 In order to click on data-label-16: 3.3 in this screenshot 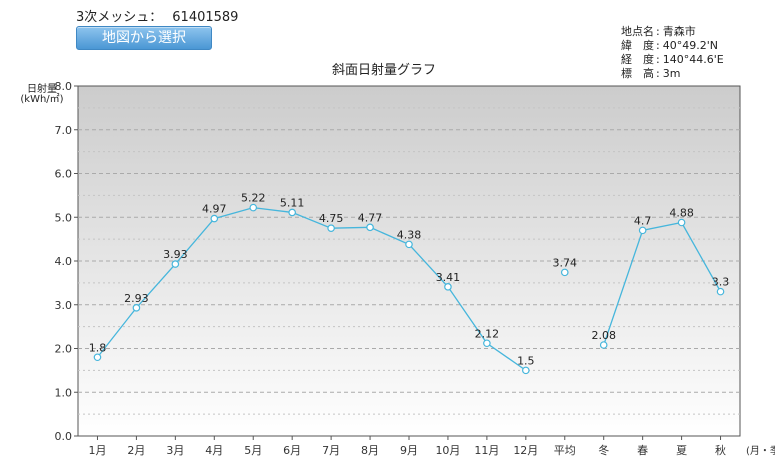, I will do `click(721, 282)`.